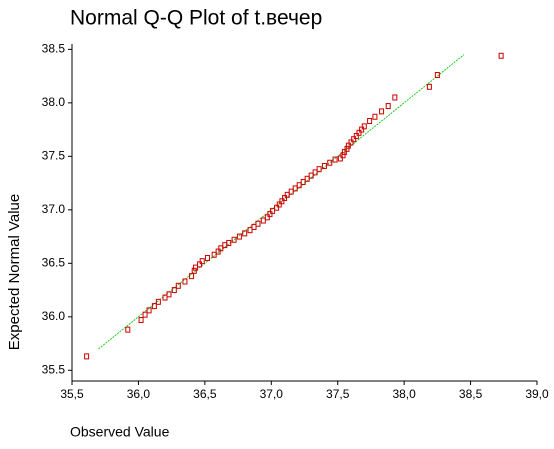  What do you see at coordinates (54, 262) in the screenshot?
I see `y-tick-label: 36.5` at bounding box center [54, 262].